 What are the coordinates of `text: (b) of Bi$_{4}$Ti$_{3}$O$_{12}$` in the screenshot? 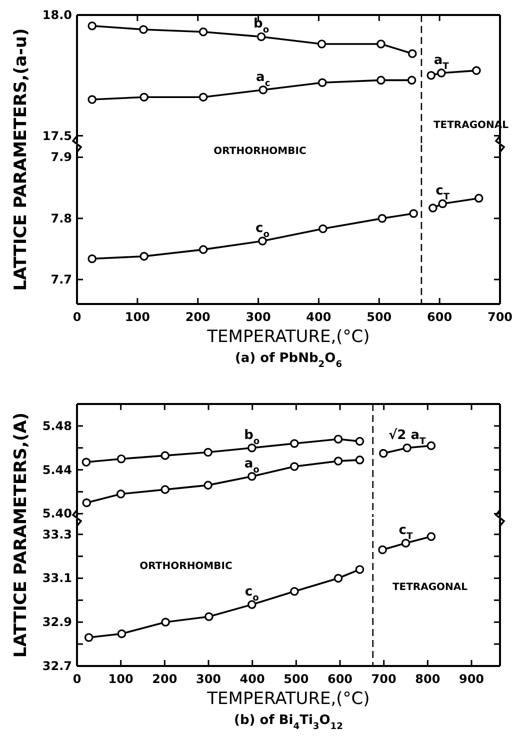 It's located at (288, 722).